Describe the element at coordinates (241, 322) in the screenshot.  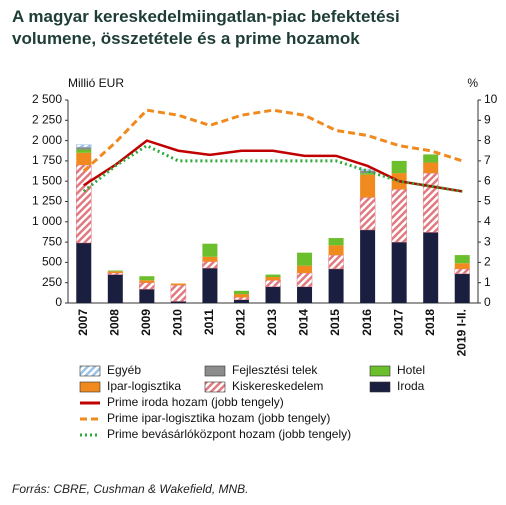
I see `x-tick-label: 2012` at that location.